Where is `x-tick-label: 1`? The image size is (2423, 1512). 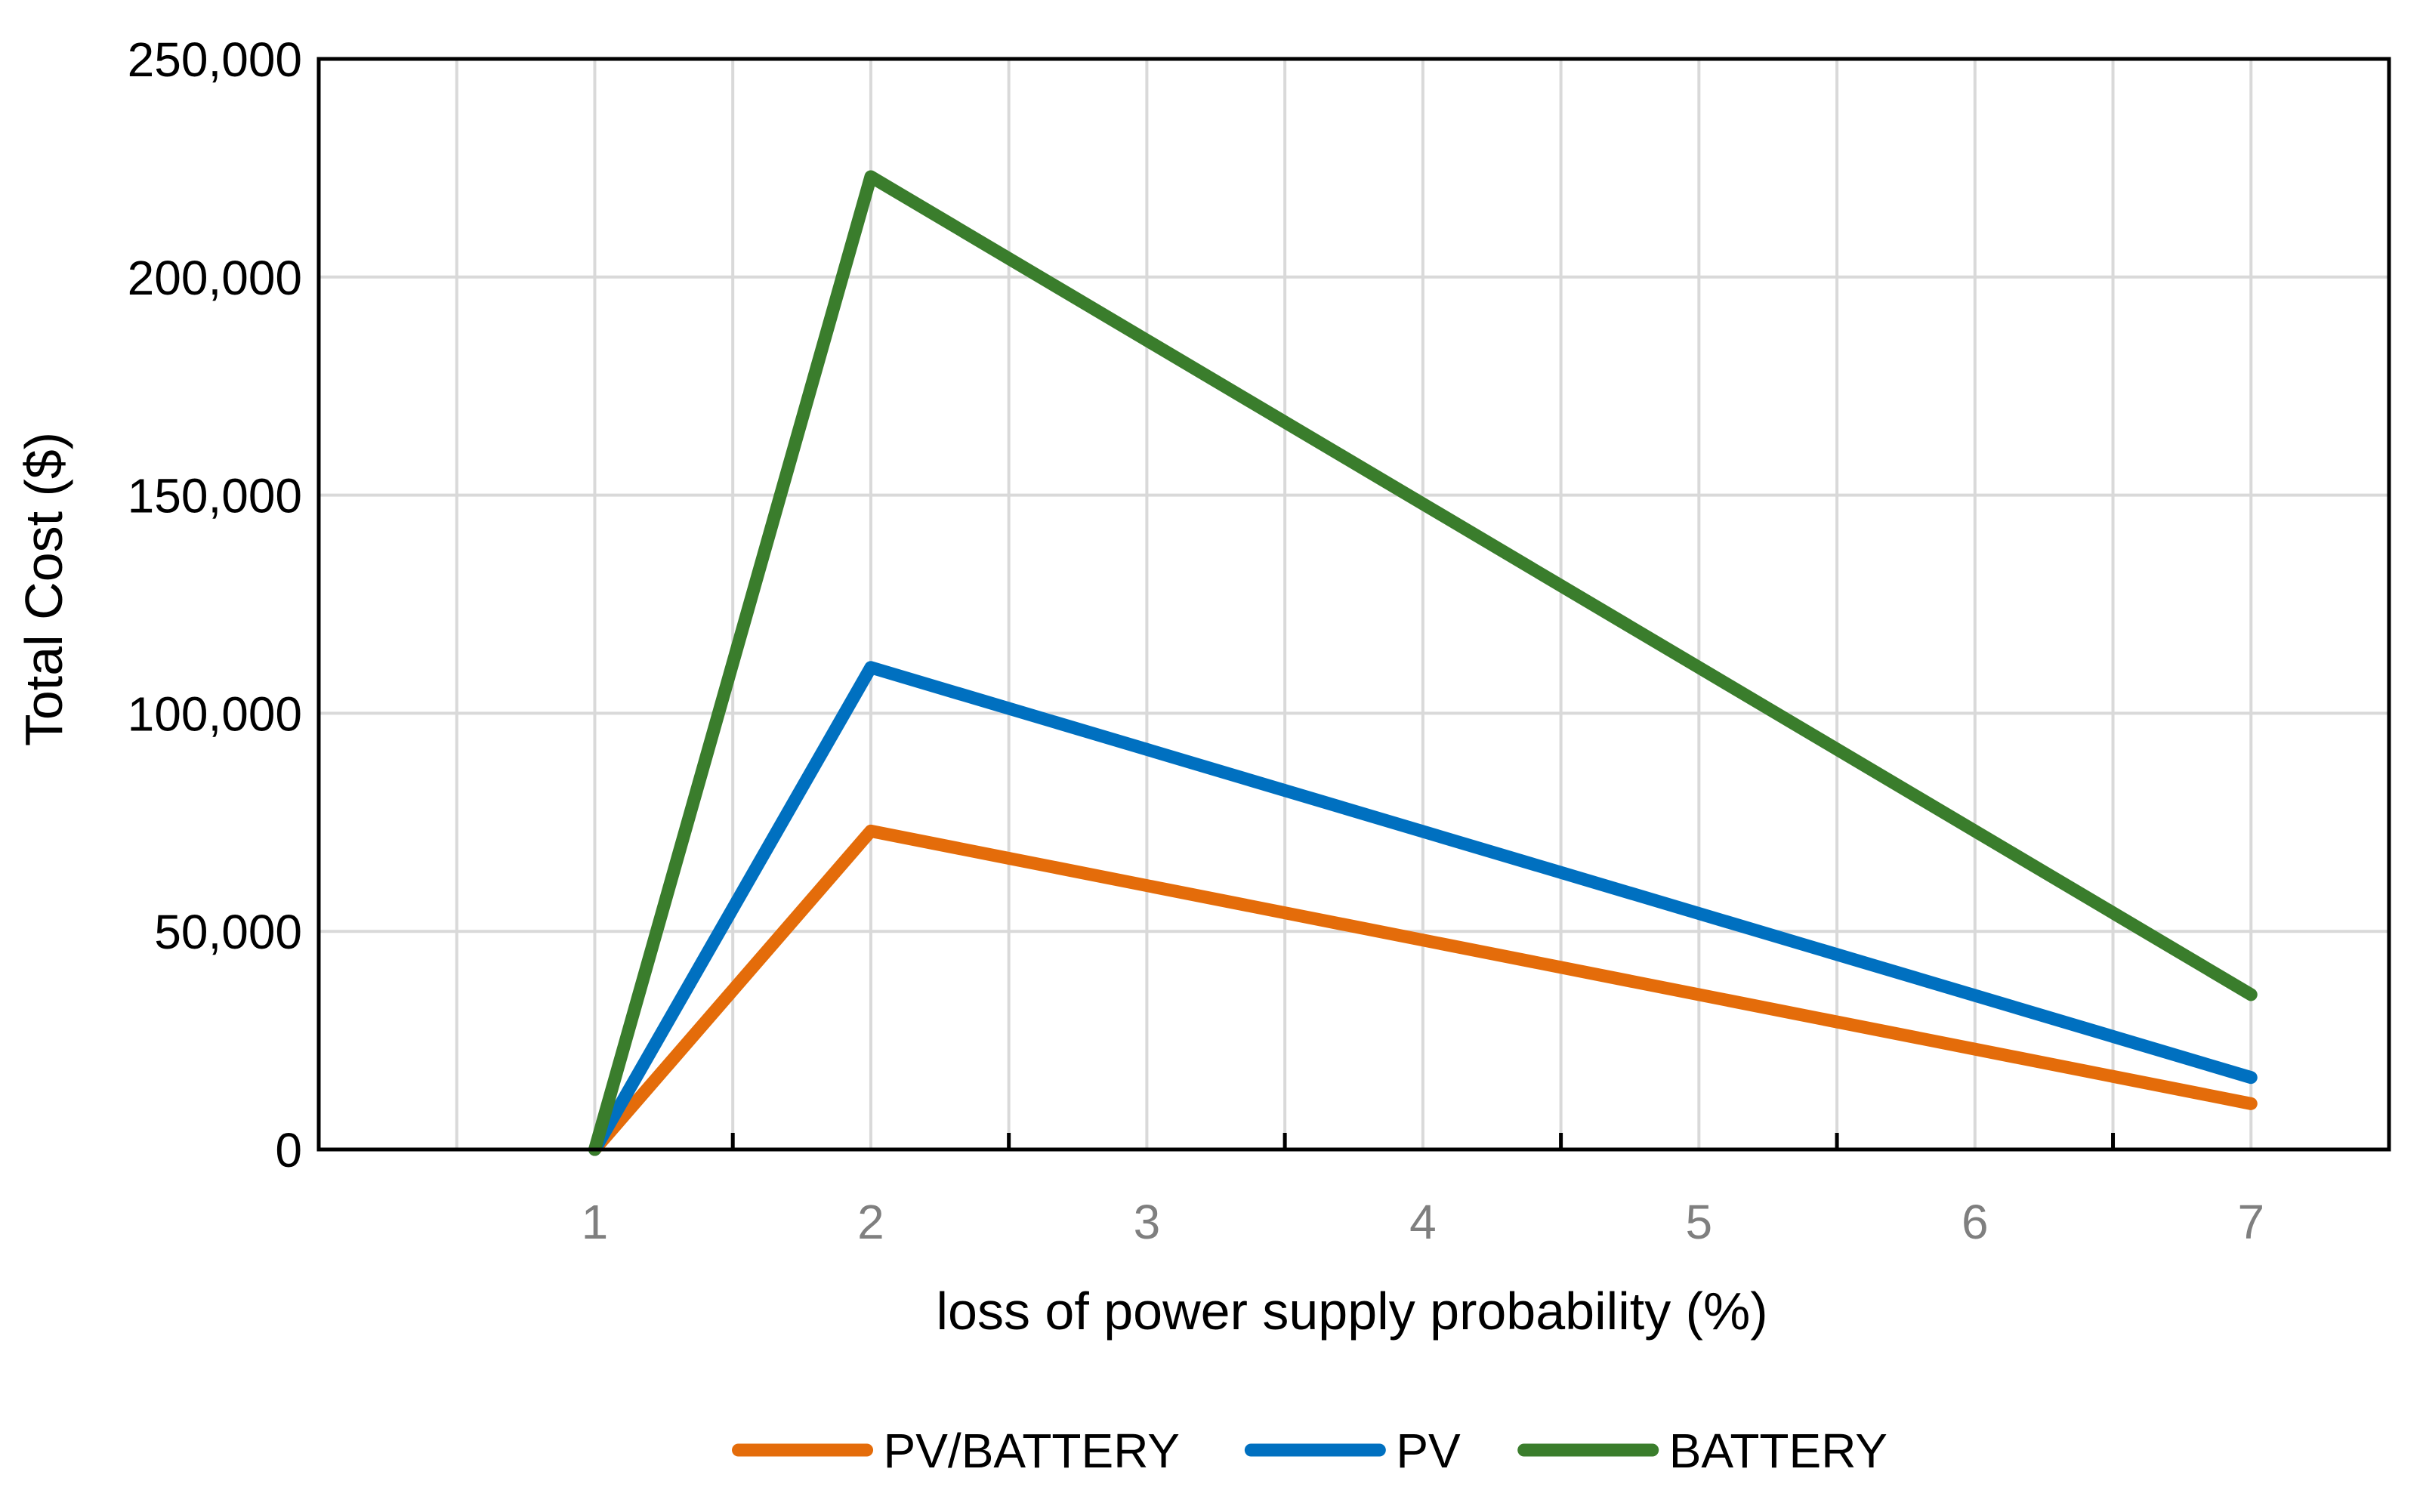 x-tick-label: 1 is located at coordinates (595, 1222).